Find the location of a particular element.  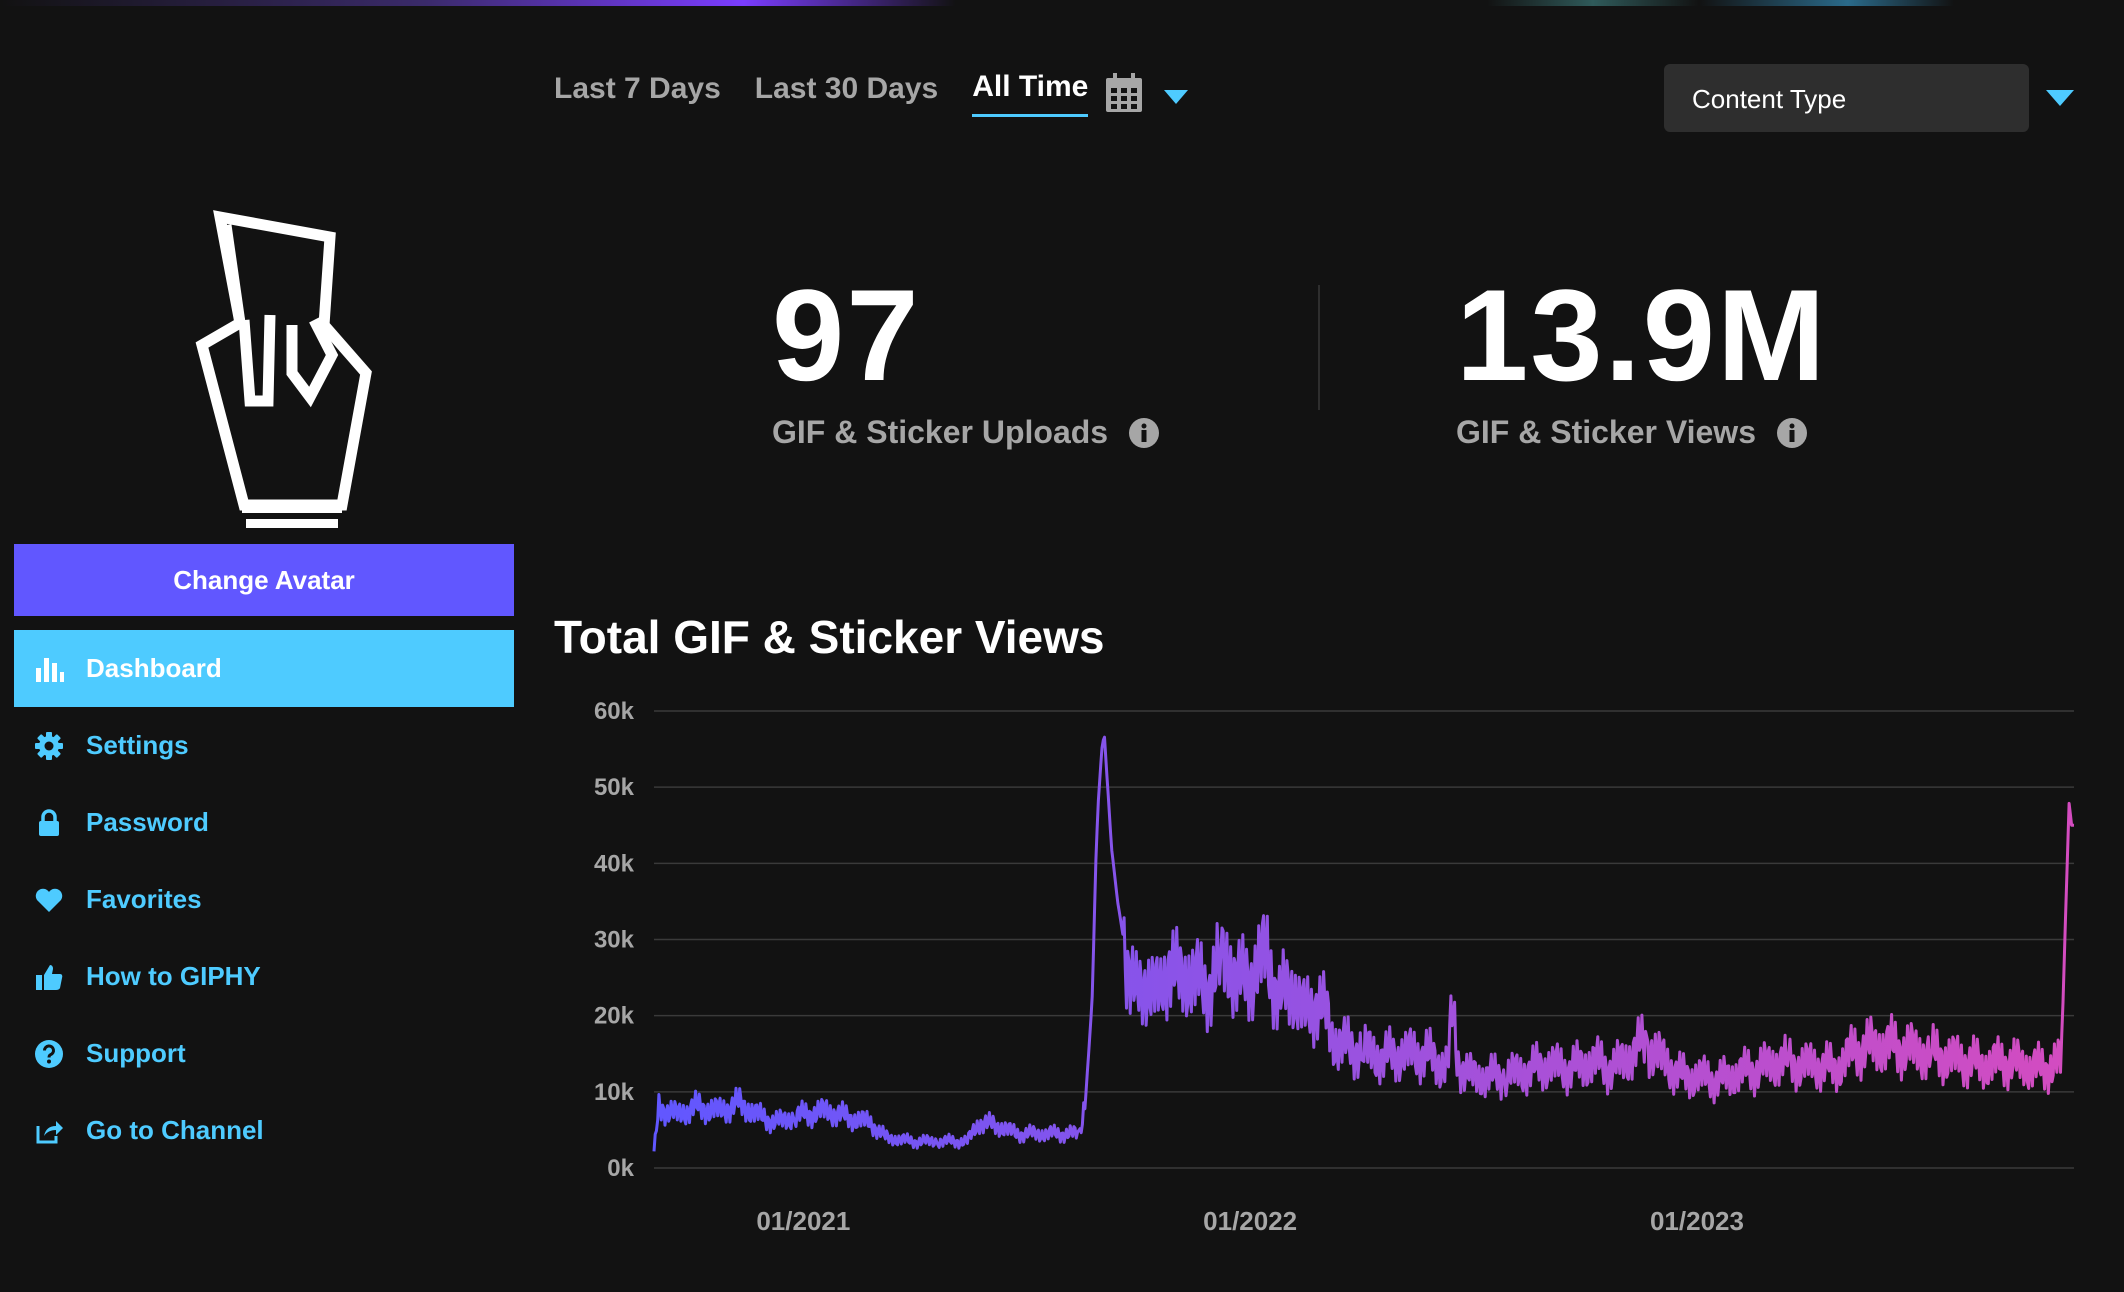

y-tick-label: 50k is located at coordinates (614, 787).